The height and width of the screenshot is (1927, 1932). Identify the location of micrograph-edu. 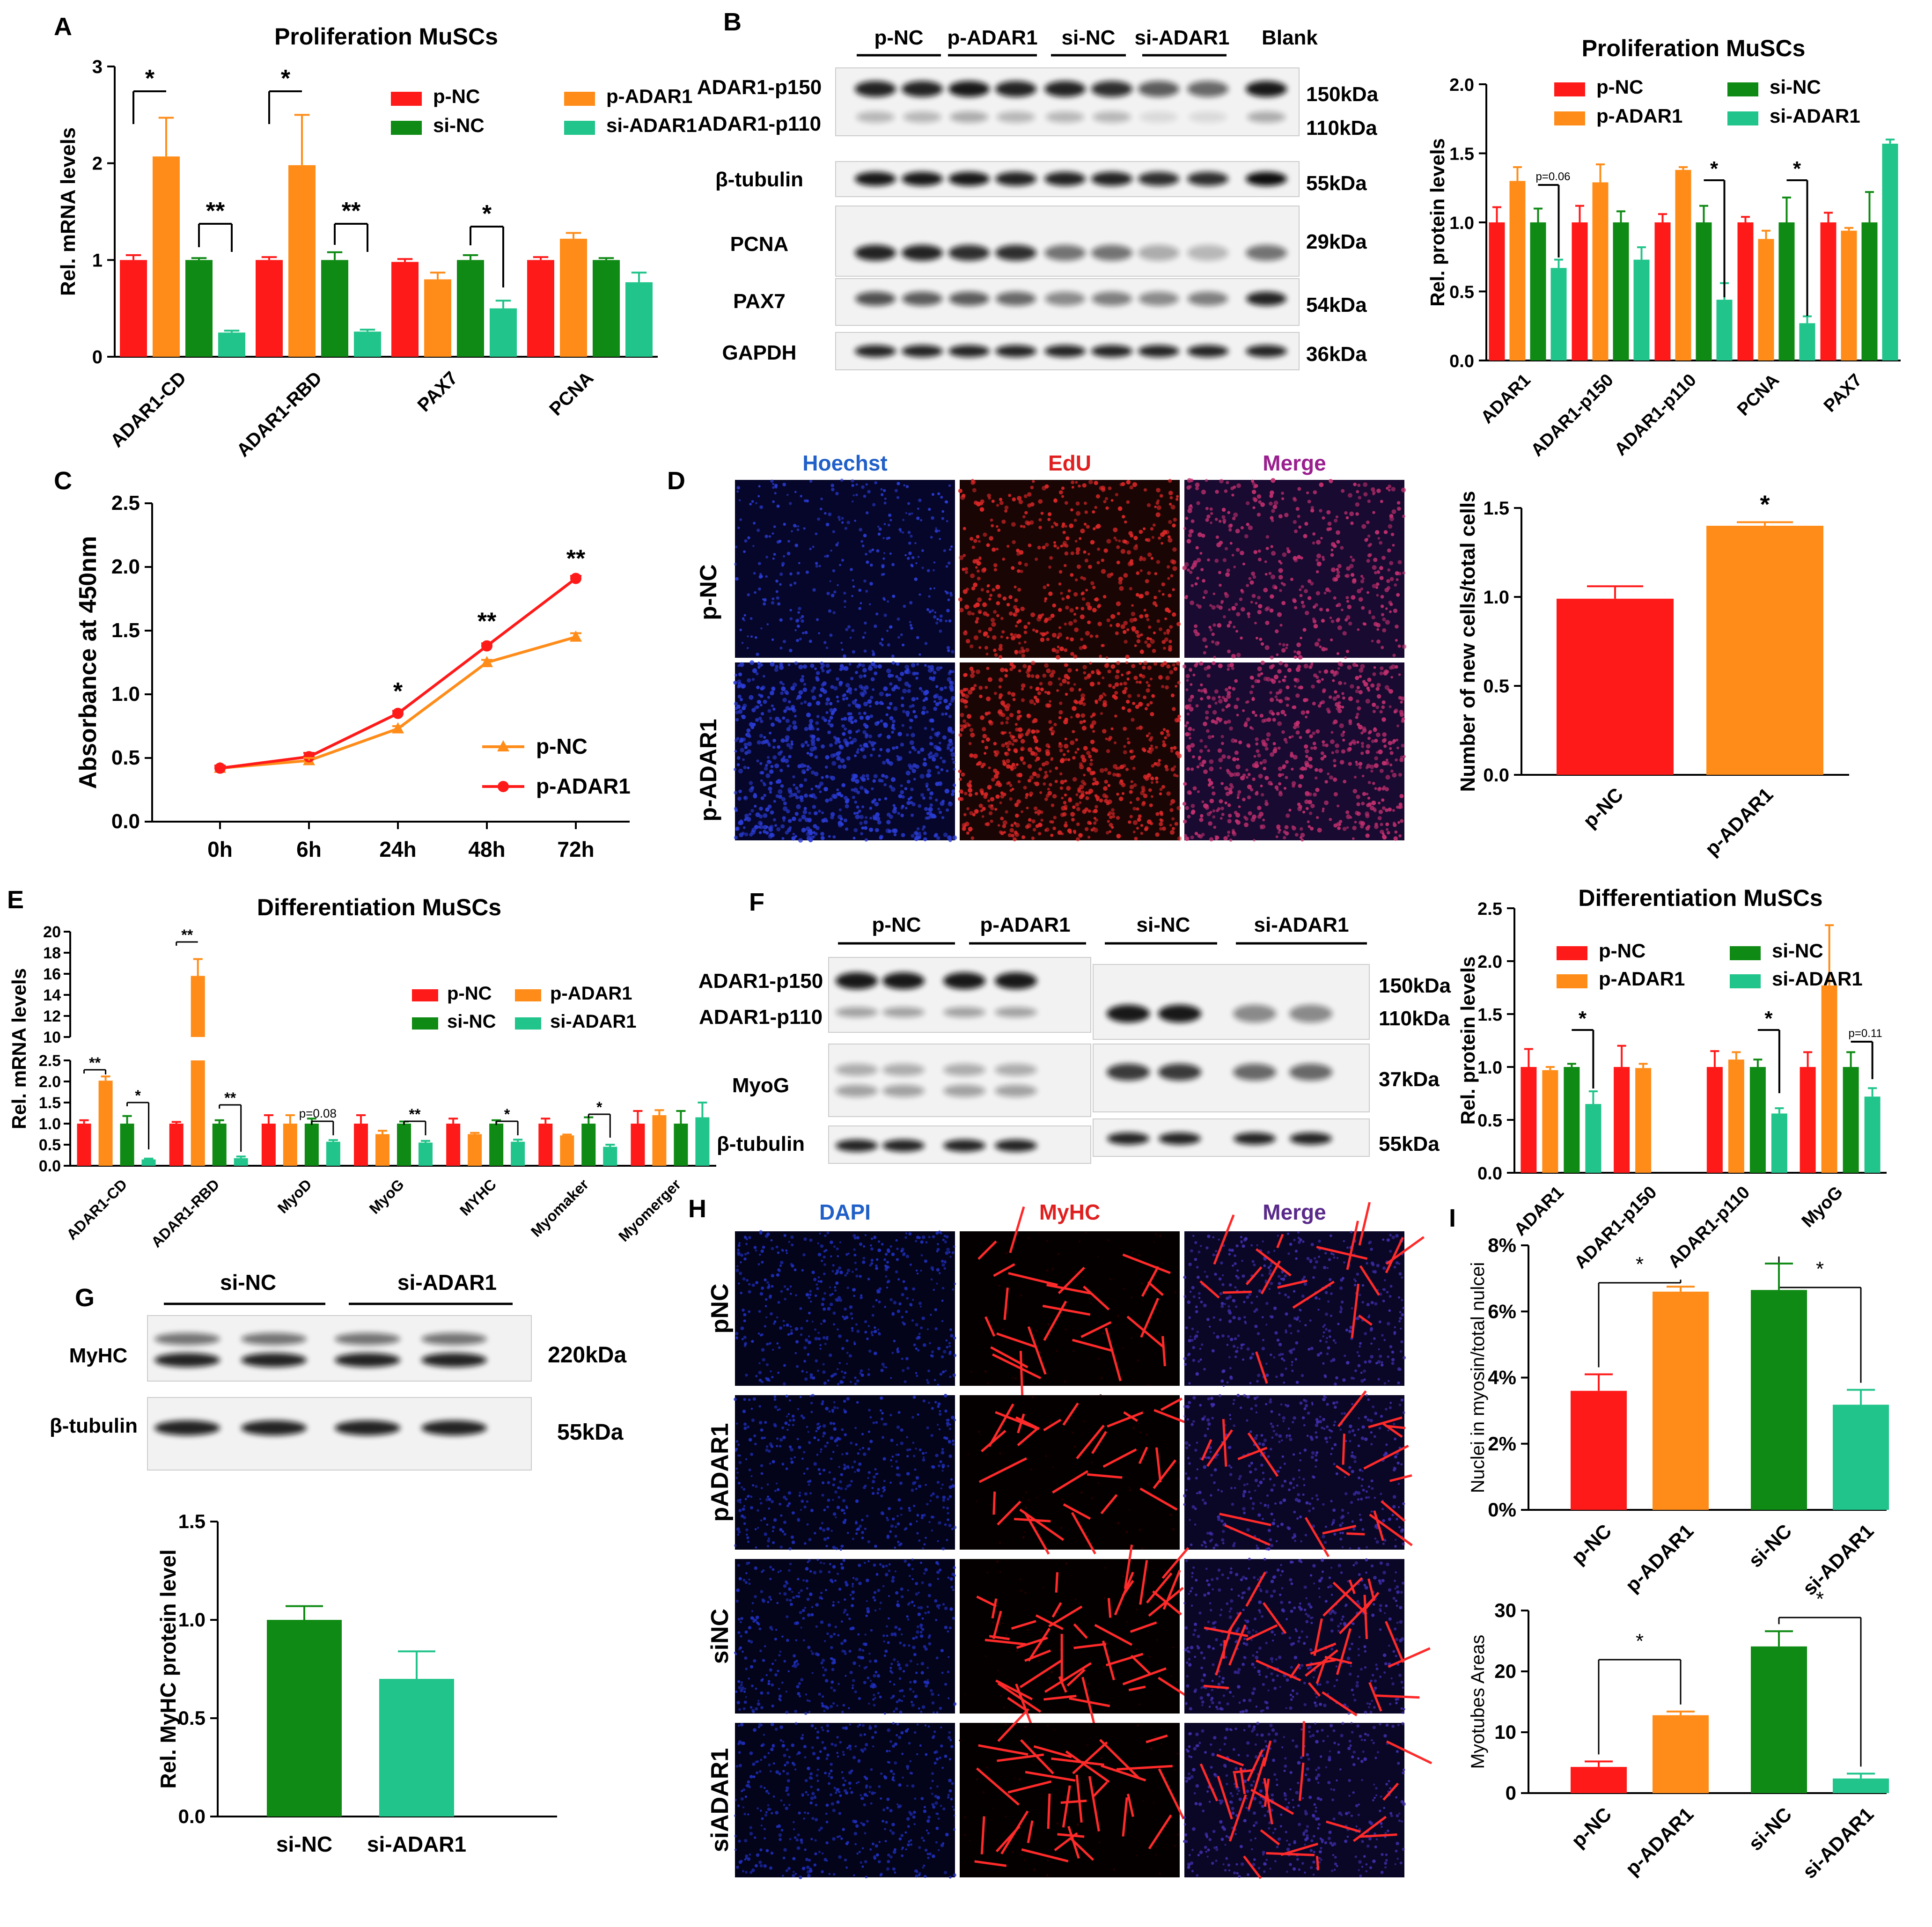
(1069, 569).